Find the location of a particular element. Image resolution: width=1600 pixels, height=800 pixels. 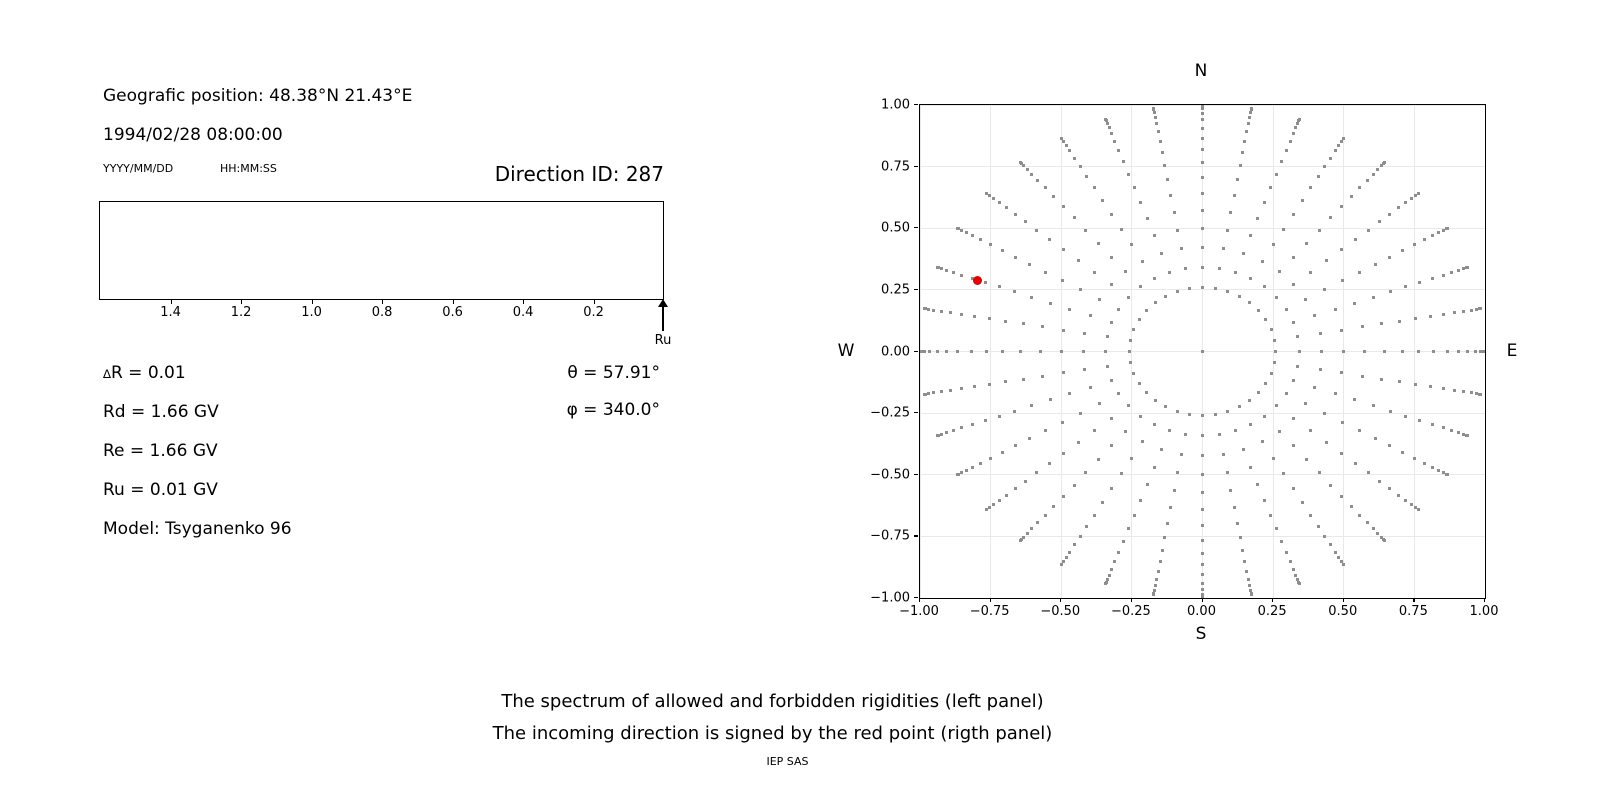

param-theta: θ = 57.91° is located at coordinates (613, 373).